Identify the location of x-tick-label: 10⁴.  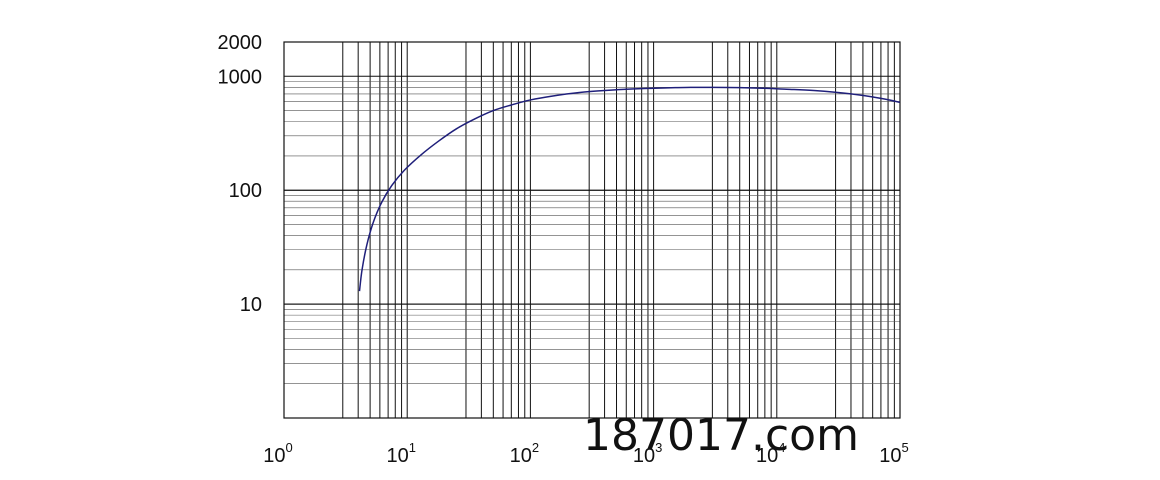
(770, 453).